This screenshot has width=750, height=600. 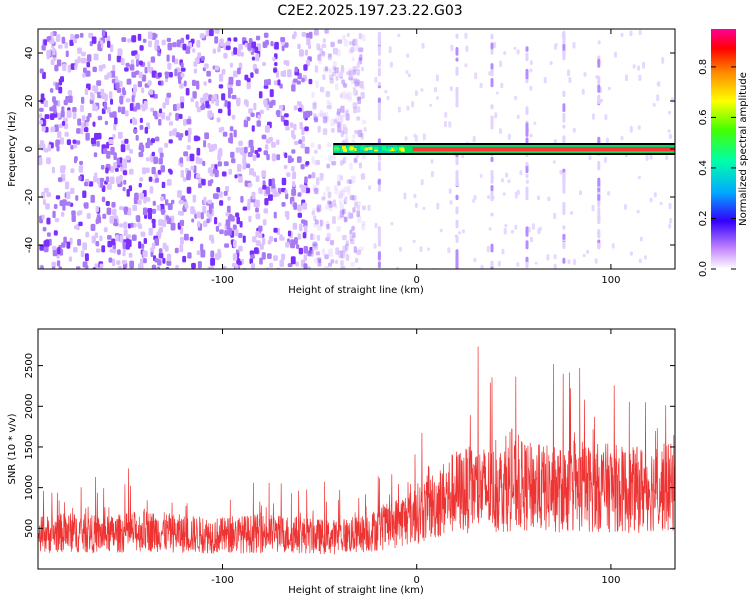 I want to click on y-tick-label: 1500, so click(x=29, y=446).